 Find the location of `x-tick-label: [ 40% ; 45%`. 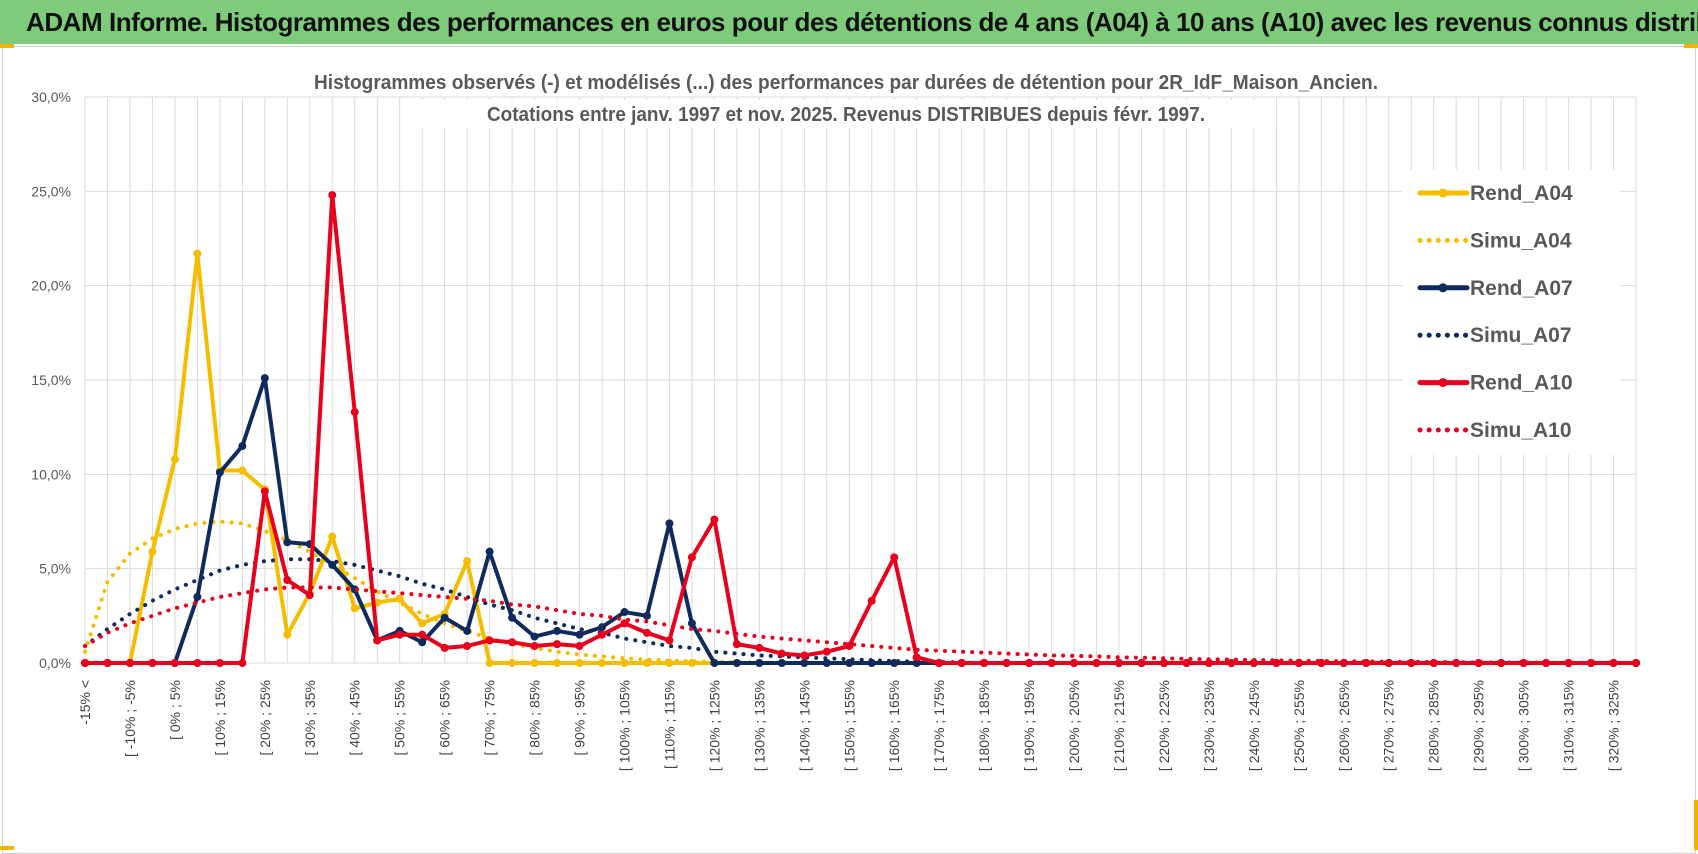

x-tick-label: [ 40% ; 45% is located at coordinates (355, 718).